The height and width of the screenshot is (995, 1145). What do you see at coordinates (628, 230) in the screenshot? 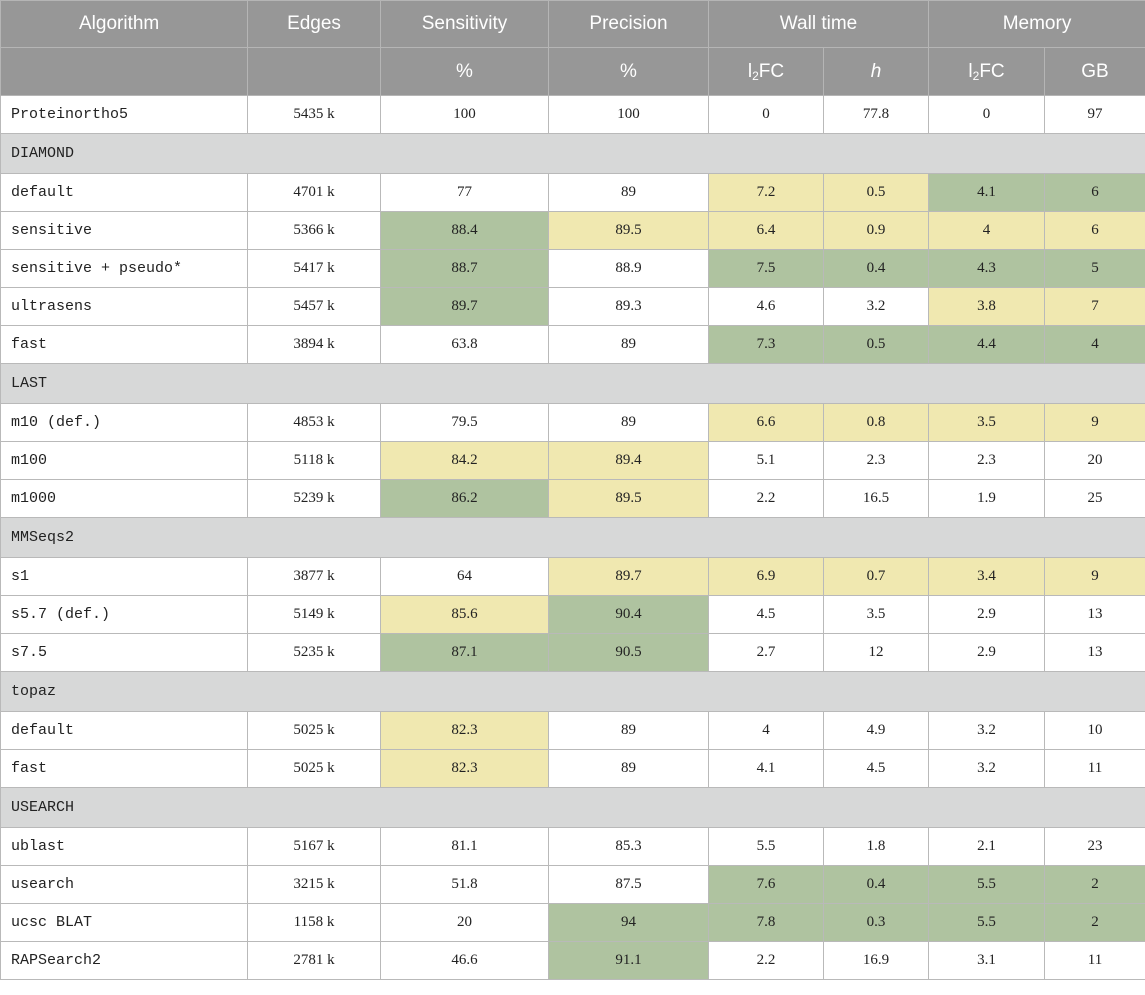
I see `cell-precision: 89.5` at bounding box center [628, 230].